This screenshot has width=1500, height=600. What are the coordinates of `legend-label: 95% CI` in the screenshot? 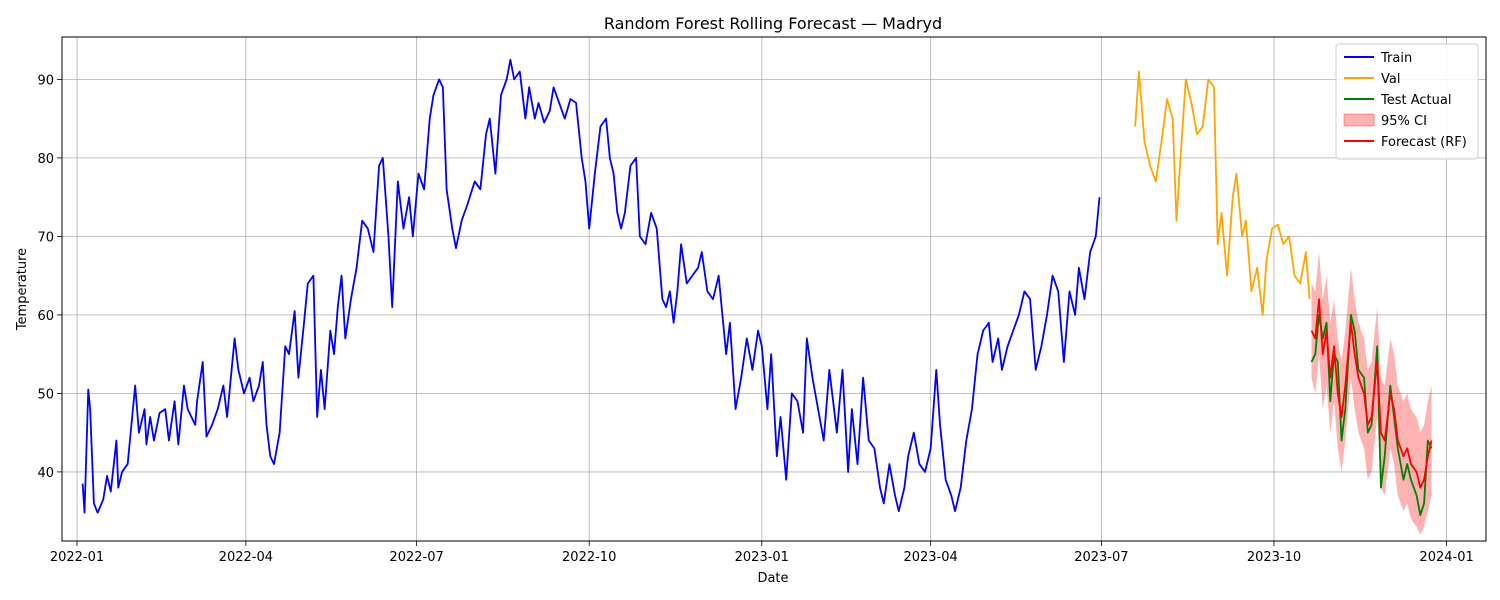 It's located at (1404, 121).